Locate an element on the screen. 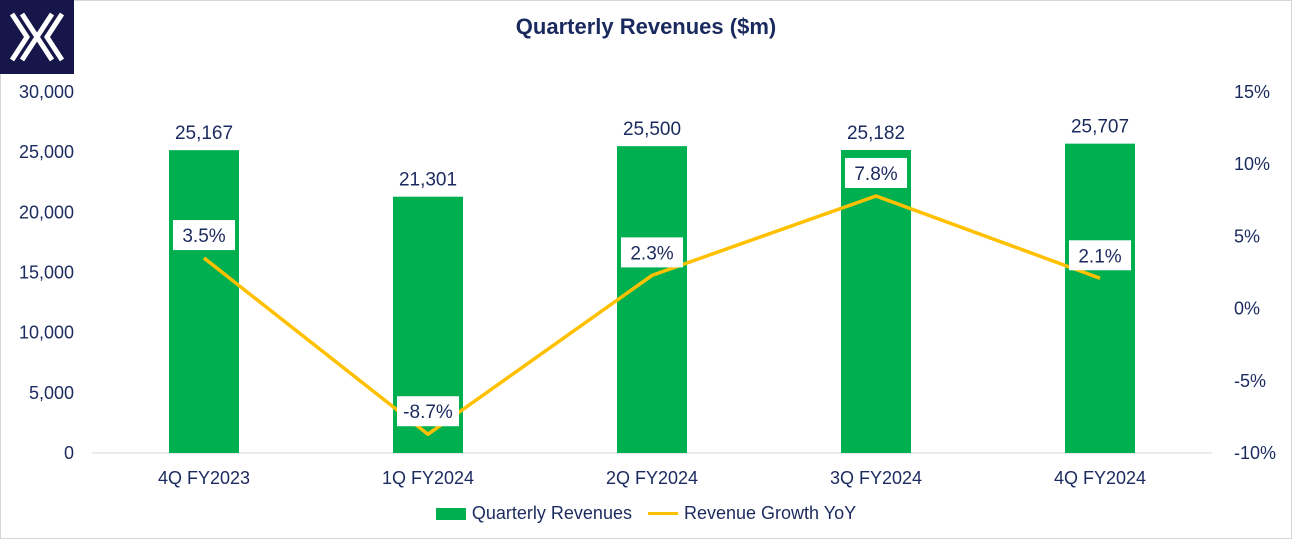  legend-item-revenues: Quarterly Revenues is located at coordinates (533, 513).